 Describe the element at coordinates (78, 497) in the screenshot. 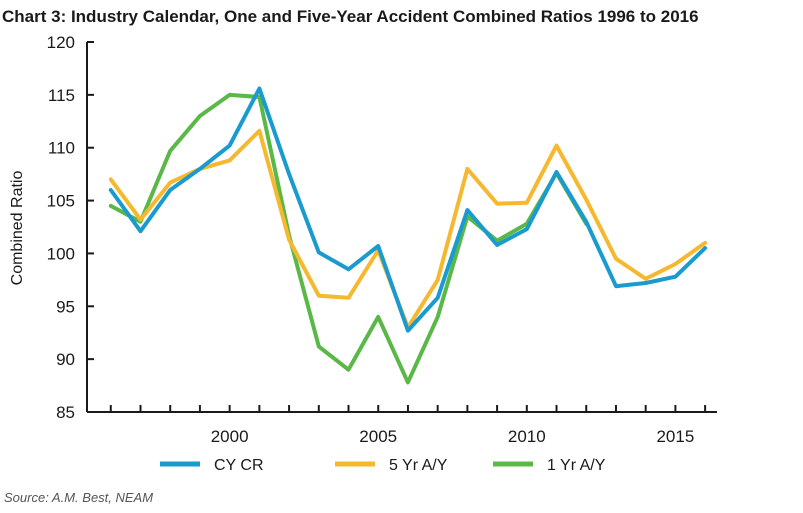

I see `source-note: Source: A.M. Best, NEAM` at that location.